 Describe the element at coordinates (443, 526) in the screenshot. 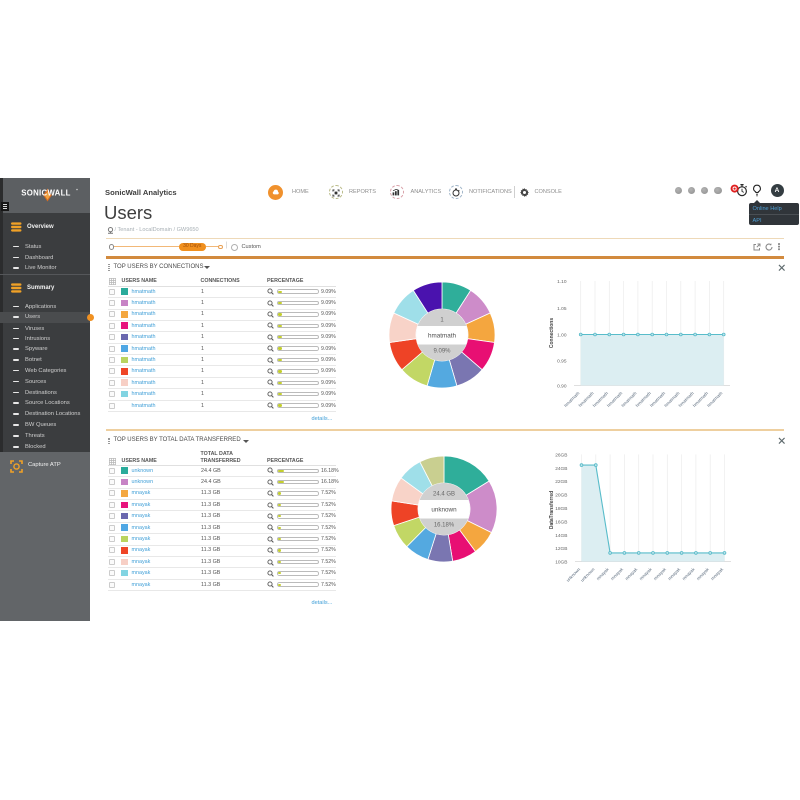

I see `svg-text: 16.18%` at that location.